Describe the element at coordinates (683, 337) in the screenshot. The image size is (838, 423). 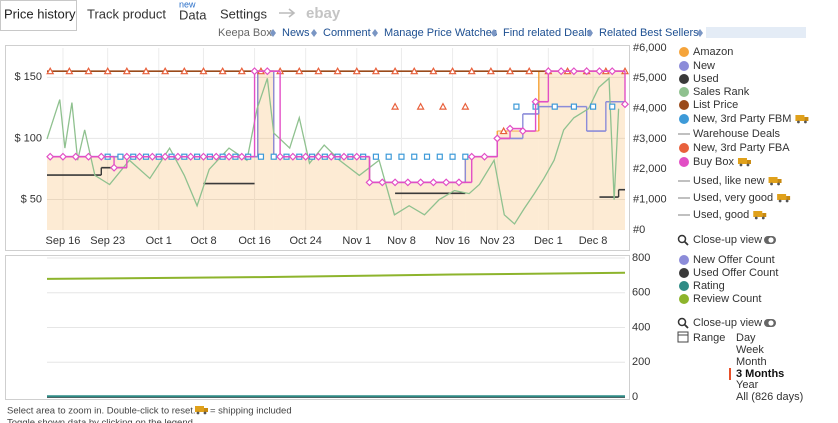
I see `calendar-icon` at that location.